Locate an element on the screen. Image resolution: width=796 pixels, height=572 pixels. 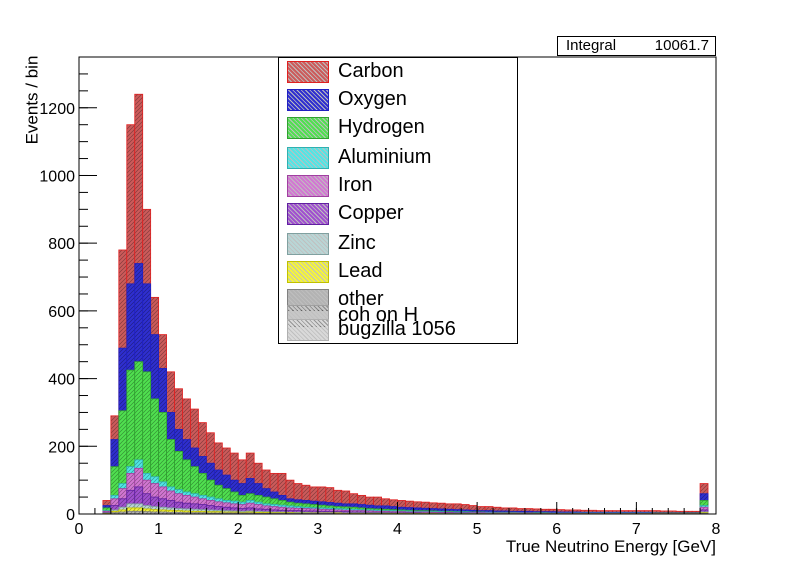
legend-label: Lead is located at coordinates (360, 271).